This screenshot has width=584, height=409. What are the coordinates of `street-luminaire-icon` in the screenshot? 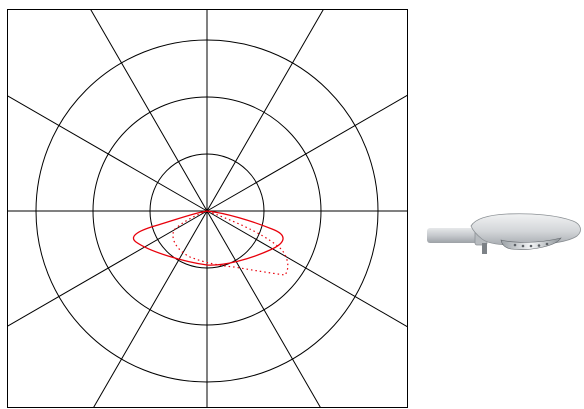 It's located at (504, 233).